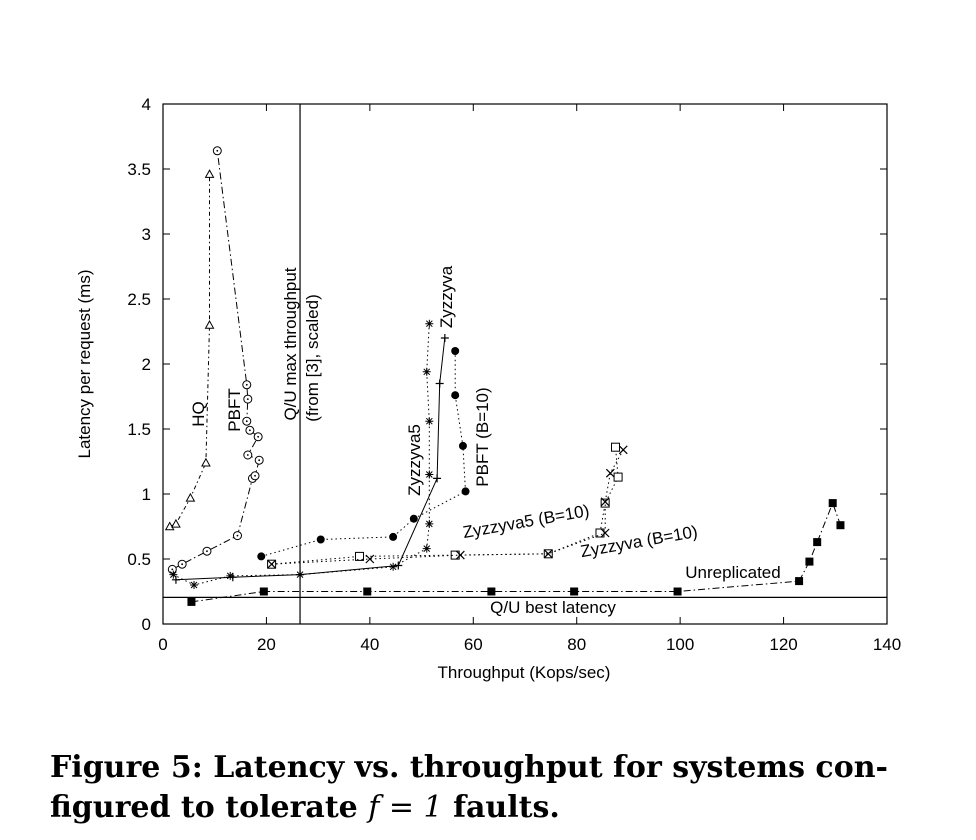 This screenshot has height=840, width=976. I want to click on y-tick-label: 0.5, so click(139, 559).